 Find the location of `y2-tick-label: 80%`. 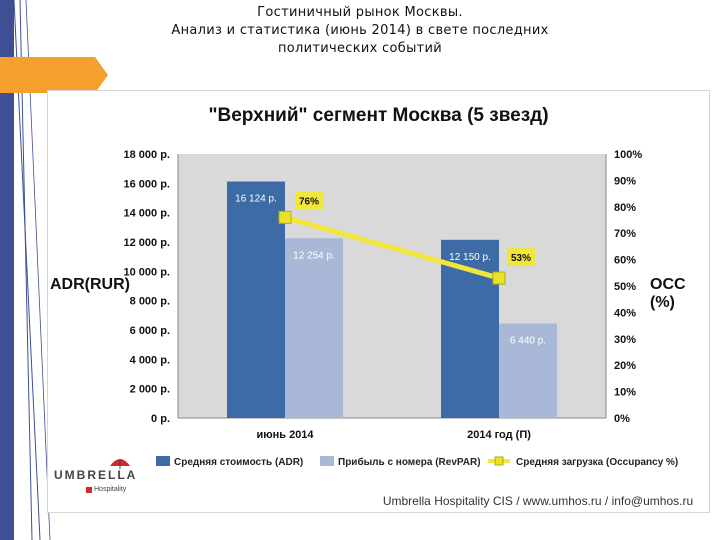

y2-tick-label: 80% is located at coordinates (625, 208).